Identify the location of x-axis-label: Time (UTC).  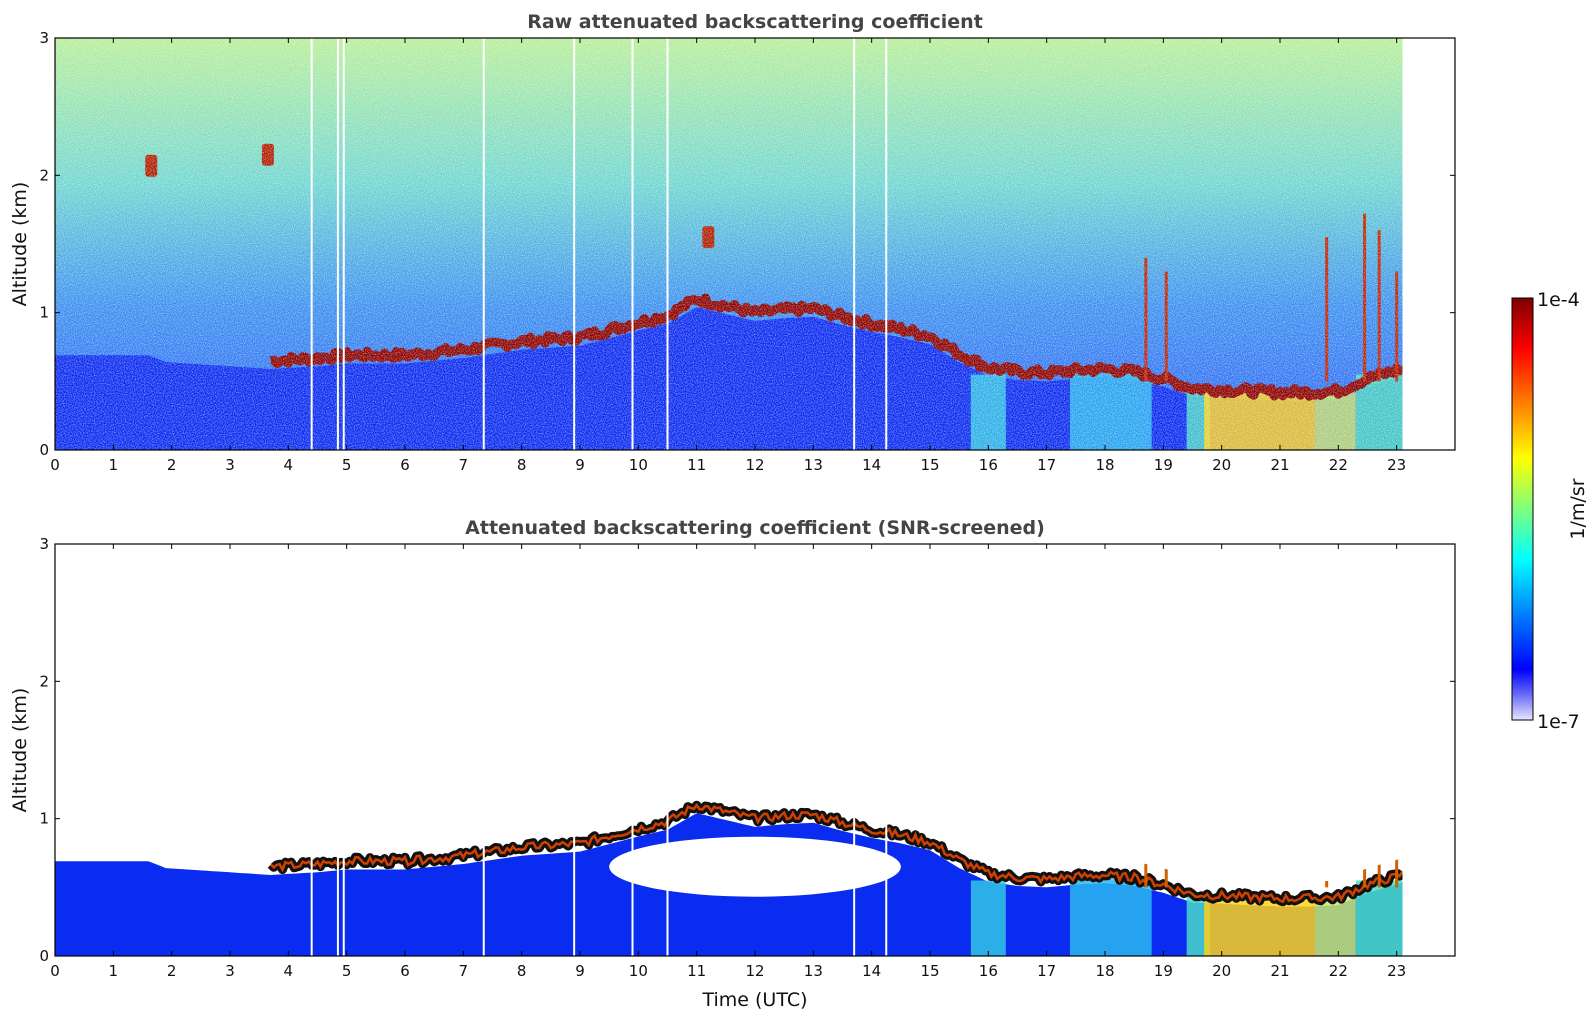
(754, 1000).